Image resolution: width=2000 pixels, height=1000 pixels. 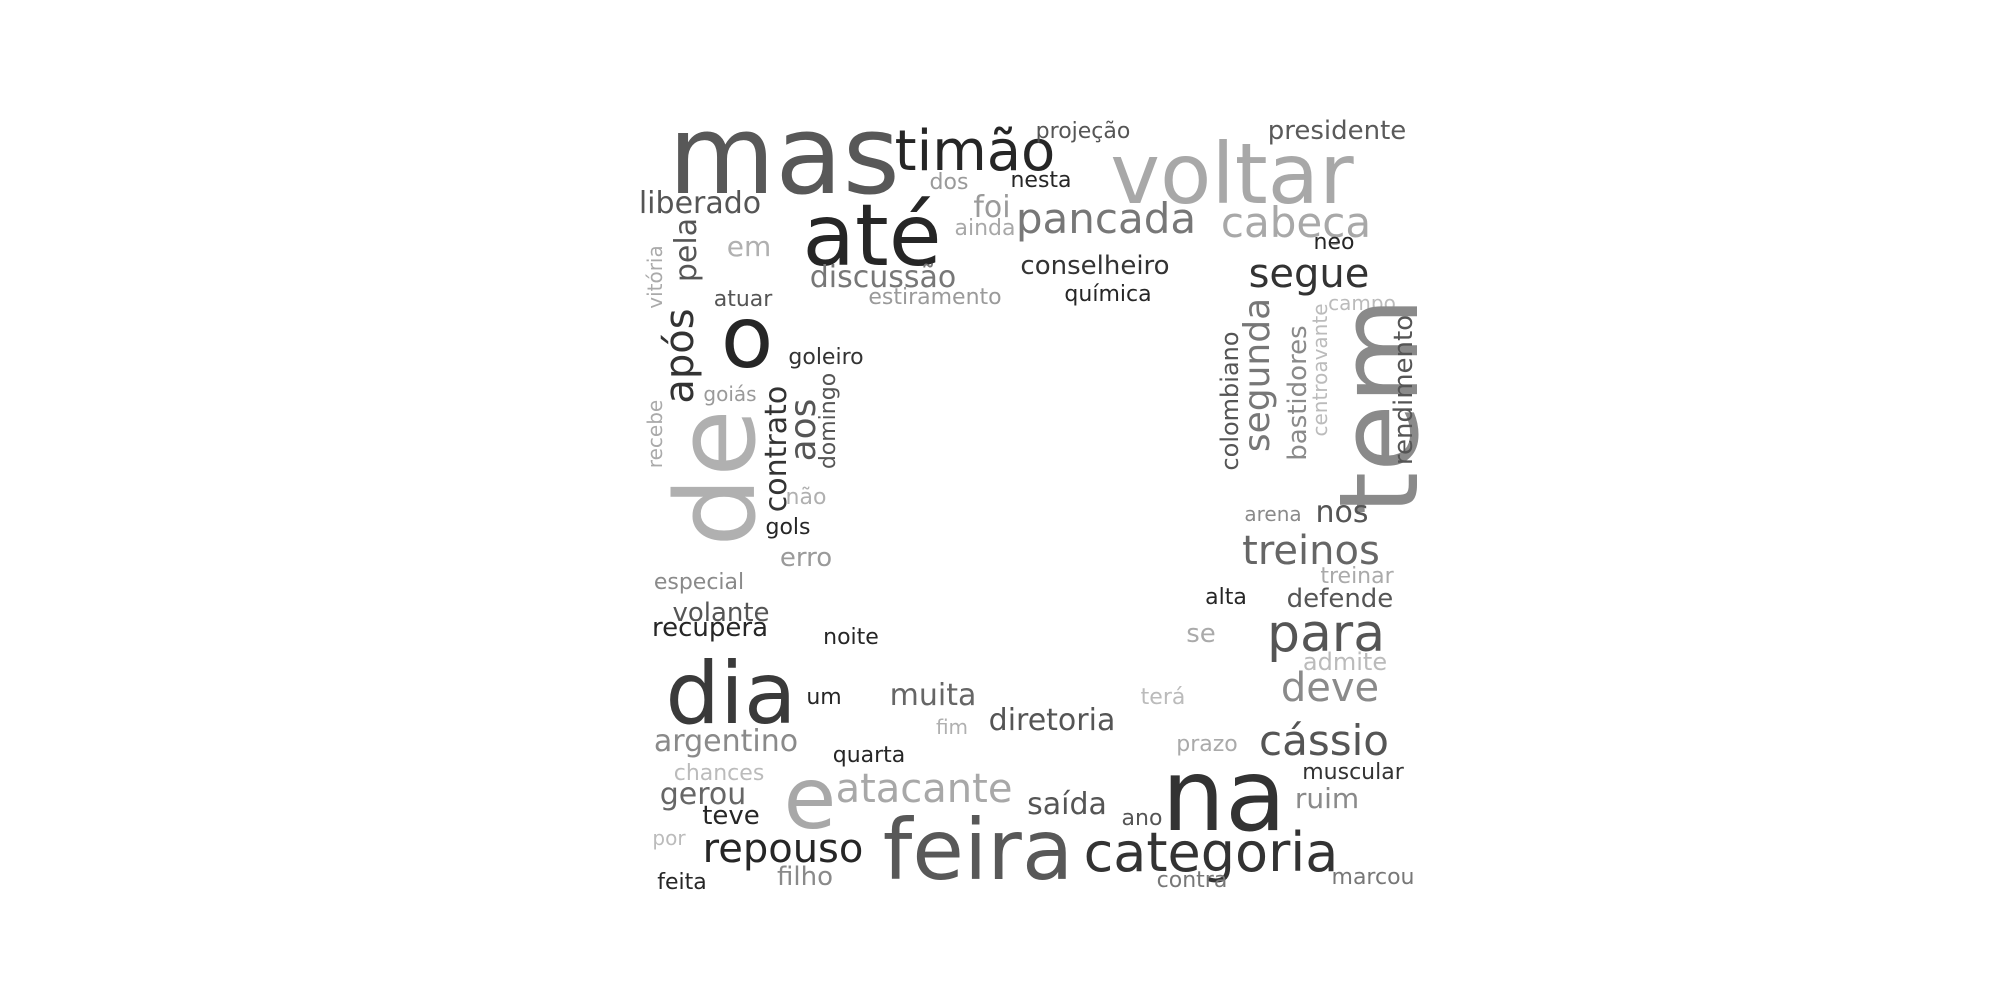 What do you see at coordinates (1052, 720) in the screenshot?
I see `word: diretoria` at bounding box center [1052, 720].